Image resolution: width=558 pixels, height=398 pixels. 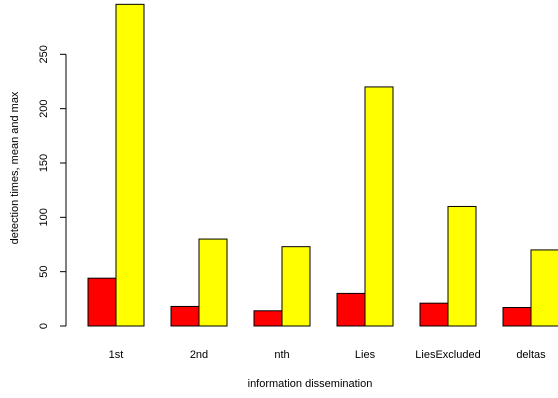 What do you see at coordinates (310, 384) in the screenshot?
I see `x-axis-title: information dissemination` at bounding box center [310, 384].